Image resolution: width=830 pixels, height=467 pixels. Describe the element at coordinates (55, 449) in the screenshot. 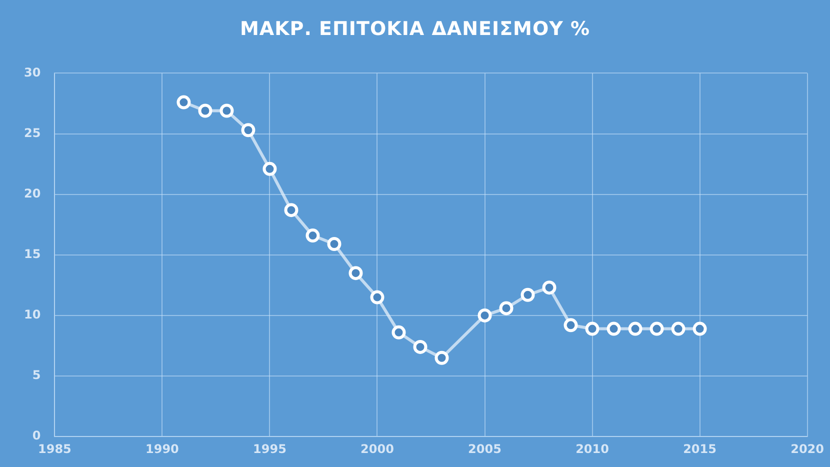

I see `x-tick-label: 1985` at that location.